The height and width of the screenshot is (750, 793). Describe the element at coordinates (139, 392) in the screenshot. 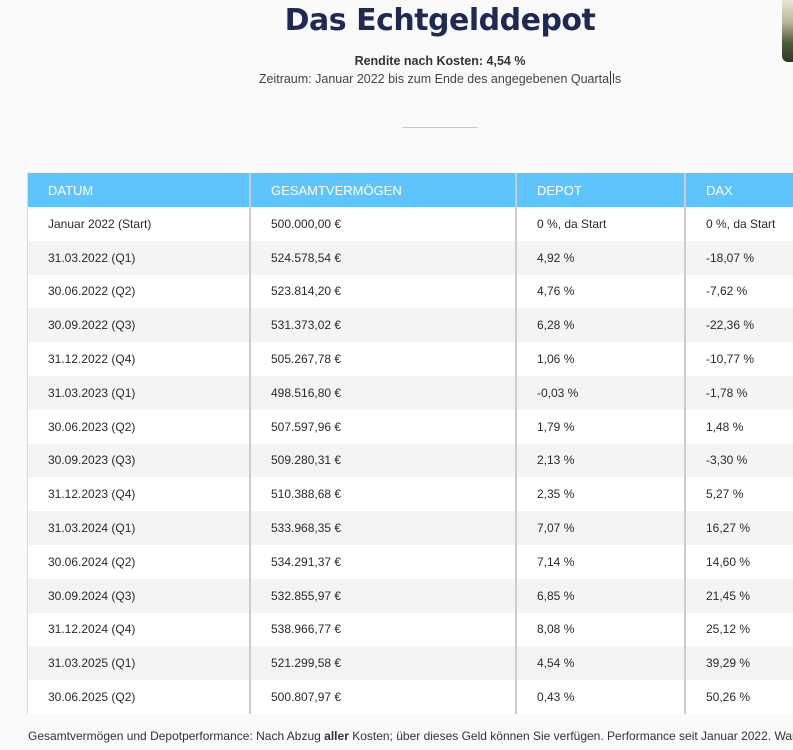

I see `cell-date: 31.03.2023 (Q1)` at that location.